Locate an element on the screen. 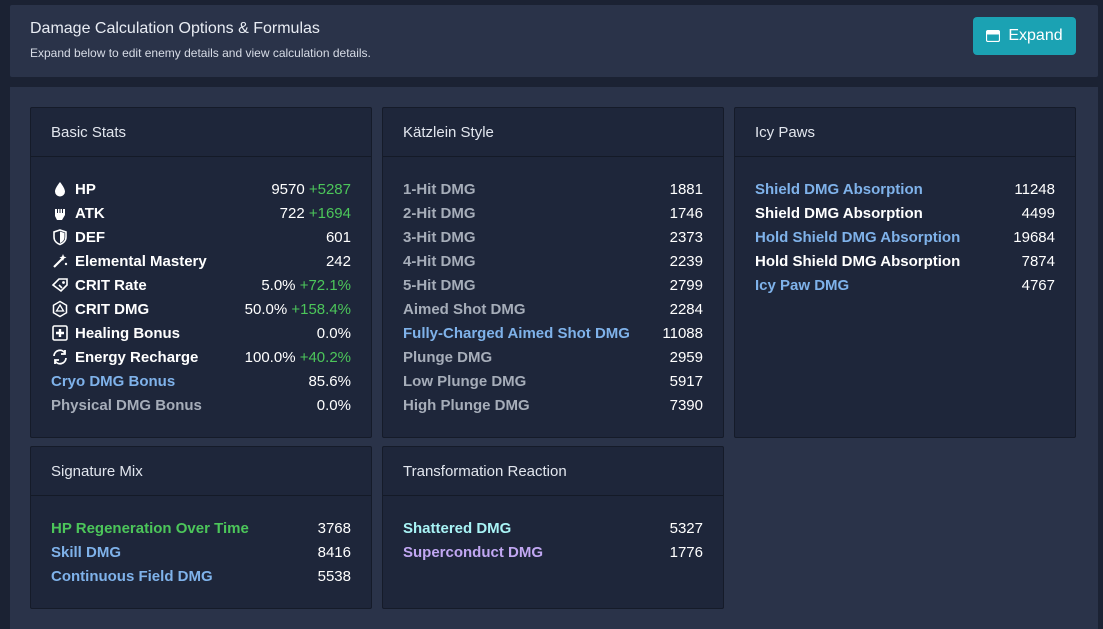 The height and width of the screenshot is (629, 1103). stat-bonus: +158.4% is located at coordinates (321, 309).